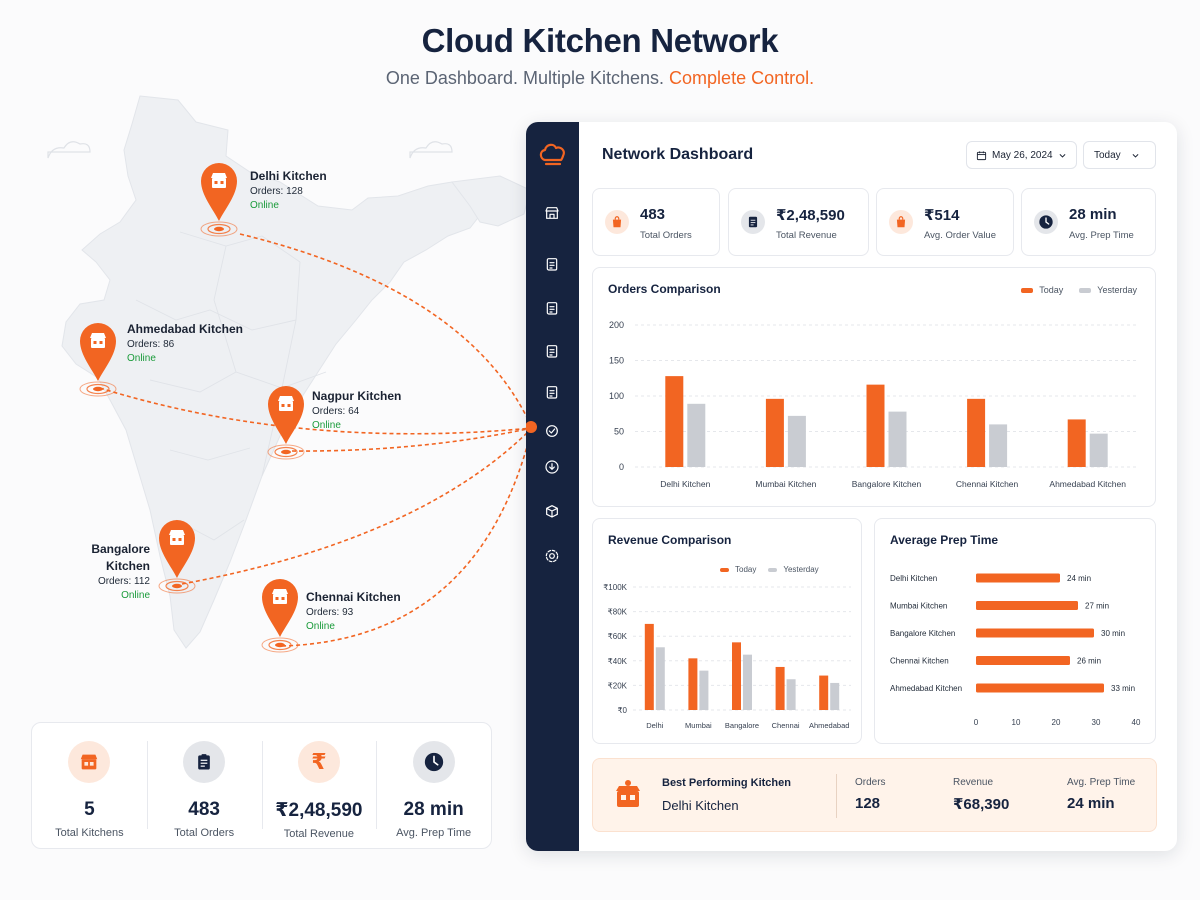 The height and width of the screenshot is (900, 1200). I want to click on kpi-total-orders: 483 Total Orders, so click(656, 222).